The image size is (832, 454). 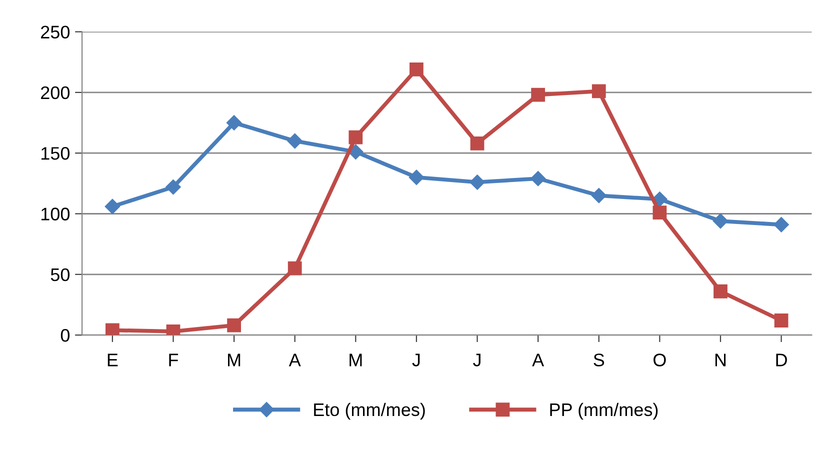 What do you see at coordinates (604, 411) in the screenshot?
I see `legend-label: PP (mm/mes)` at bounding box center [604, 411].